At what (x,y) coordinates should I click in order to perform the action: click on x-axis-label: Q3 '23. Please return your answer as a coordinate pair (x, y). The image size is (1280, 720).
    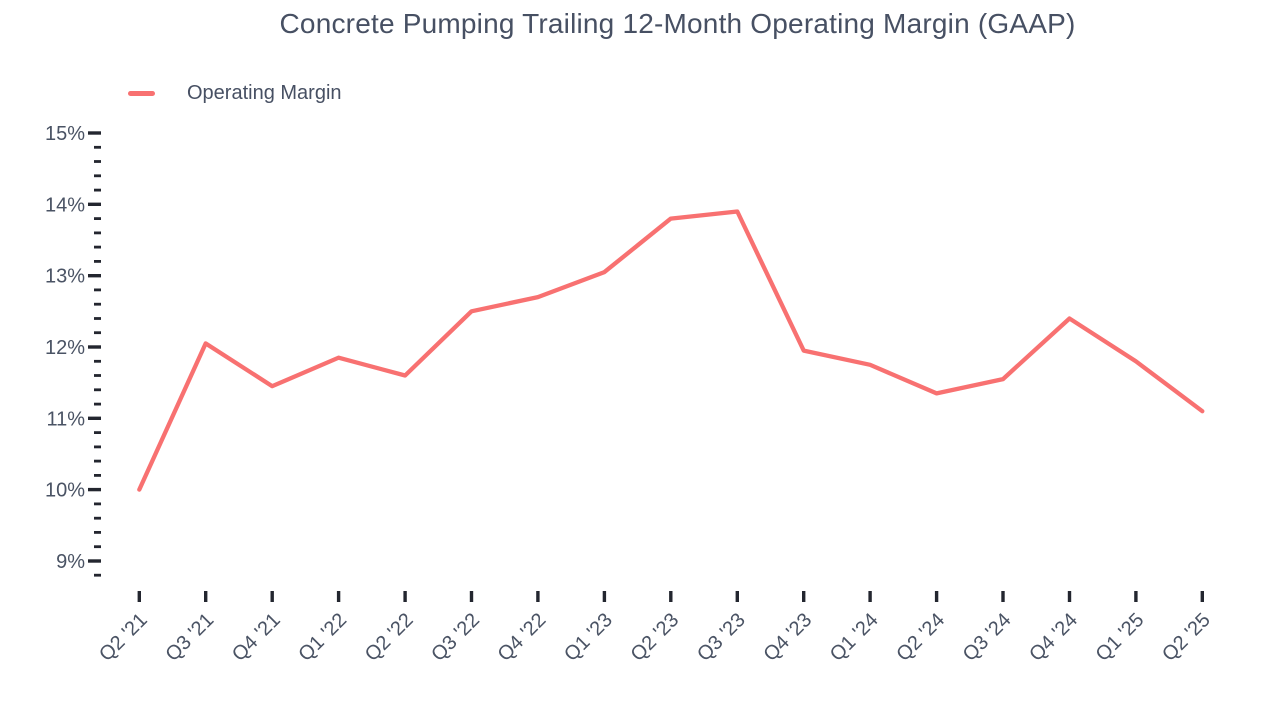
    Looking at the image, I should click on (721, 637).